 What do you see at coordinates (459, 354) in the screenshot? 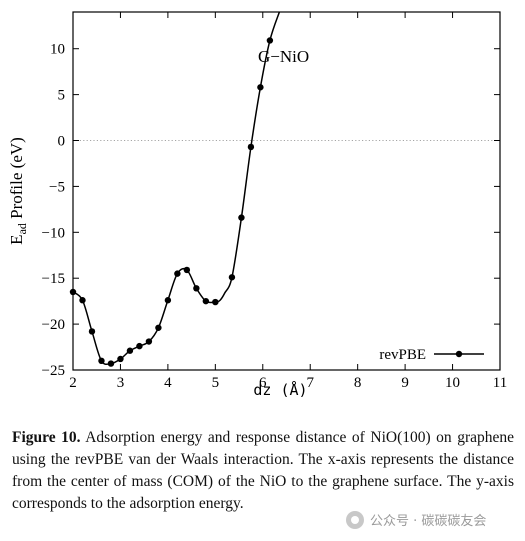
I see `legend-marker` at bounding box center [459, 354].